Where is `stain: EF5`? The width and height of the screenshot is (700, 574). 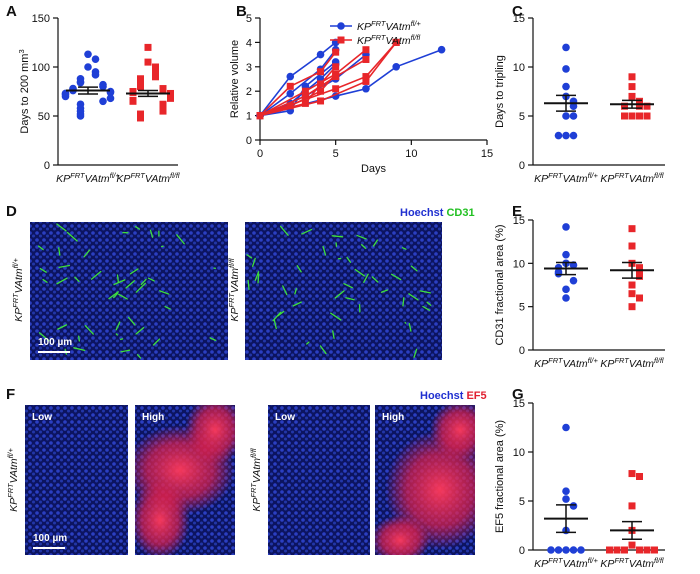
stain: EF5 is located at coordinates (476, 396).